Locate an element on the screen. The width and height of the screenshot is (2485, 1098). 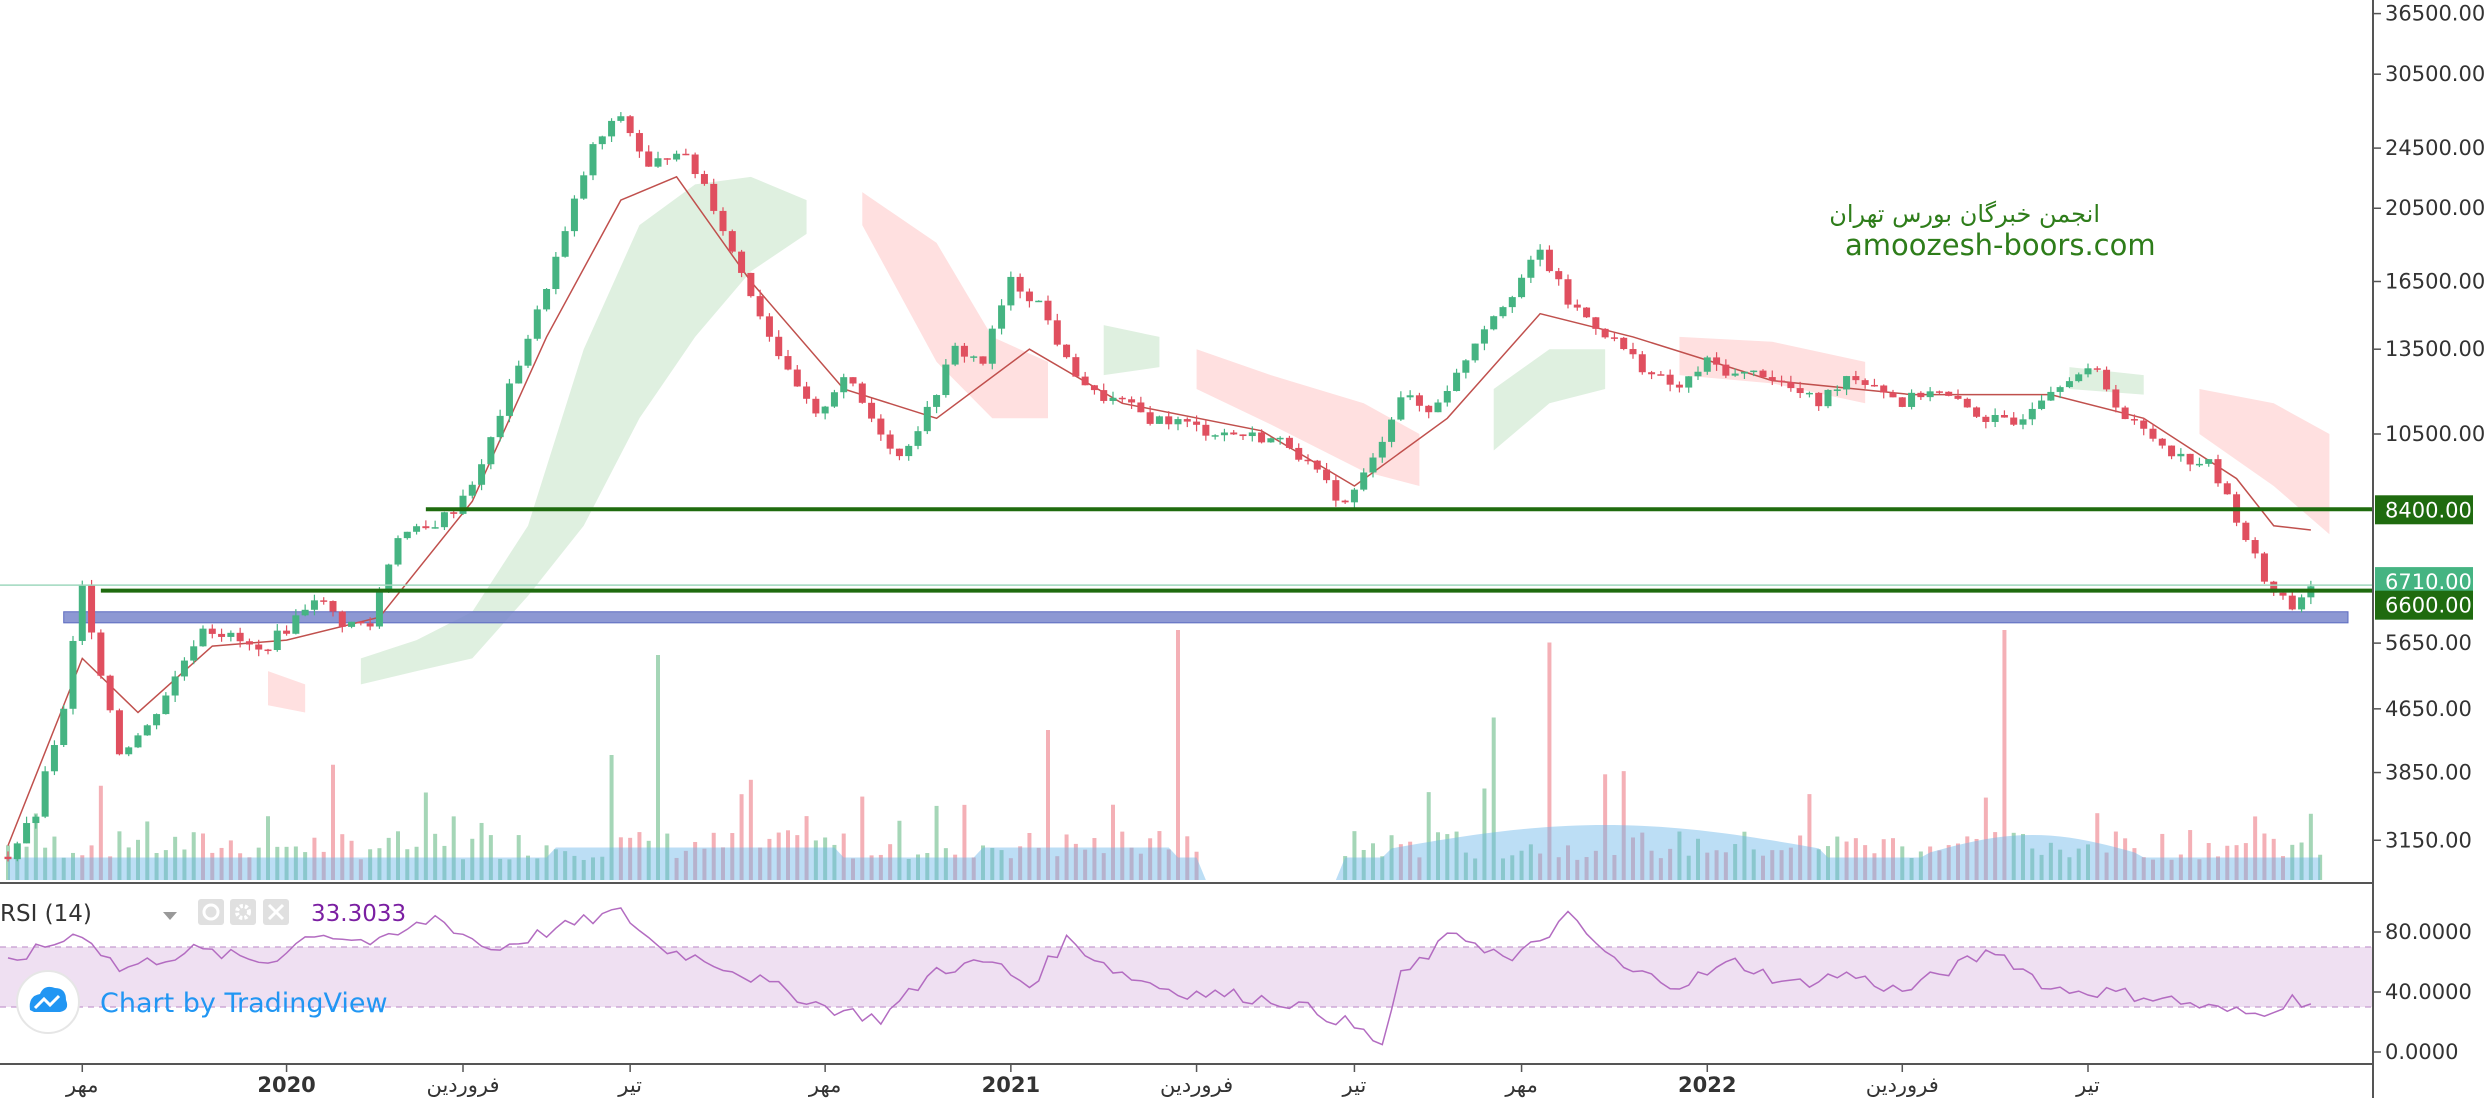
watermark-site: amoozesh-boors.com is located at coordinates (2000, 245).